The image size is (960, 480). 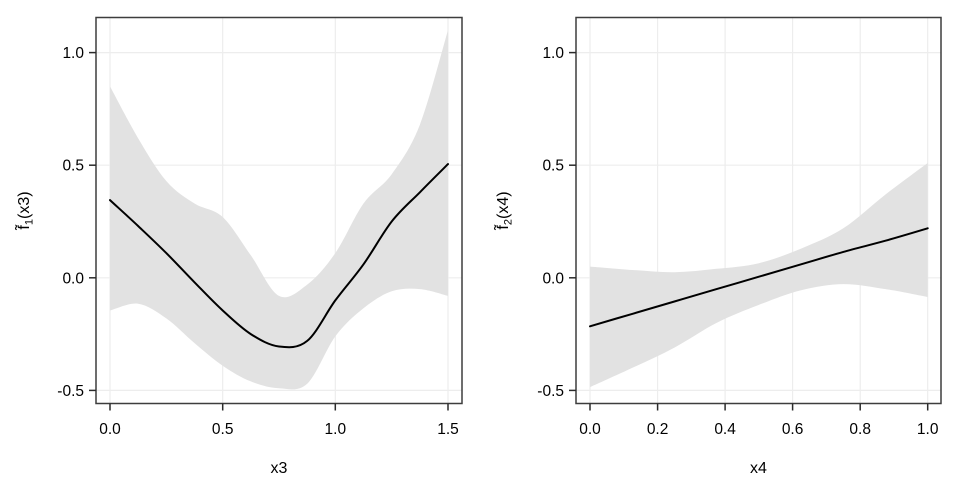 I want to click on x-tick-label: 0.8, so click(x=860, y=429).